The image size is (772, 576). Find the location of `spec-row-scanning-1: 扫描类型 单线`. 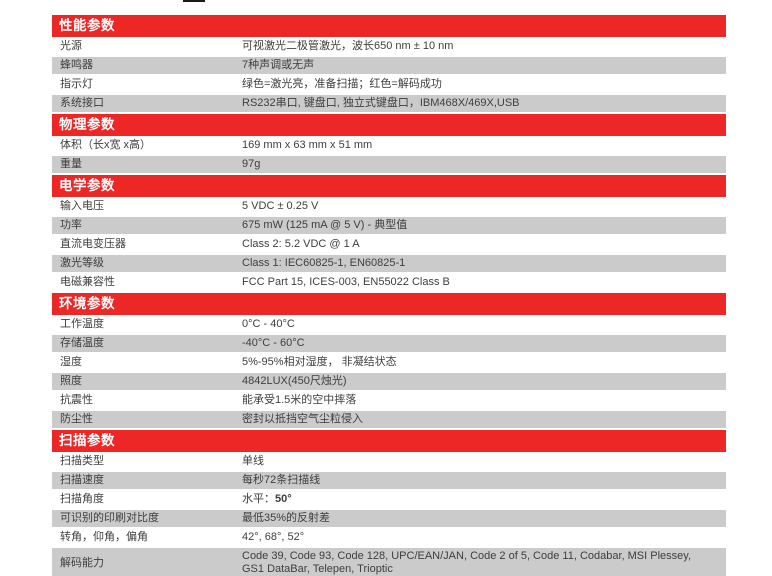

spec-row-scanning-1: 扫描类型 单线 is located at coordinates (389, 461).